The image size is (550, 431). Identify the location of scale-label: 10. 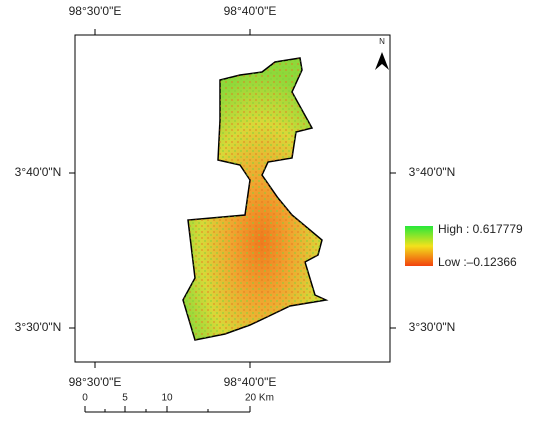
(167, 398).